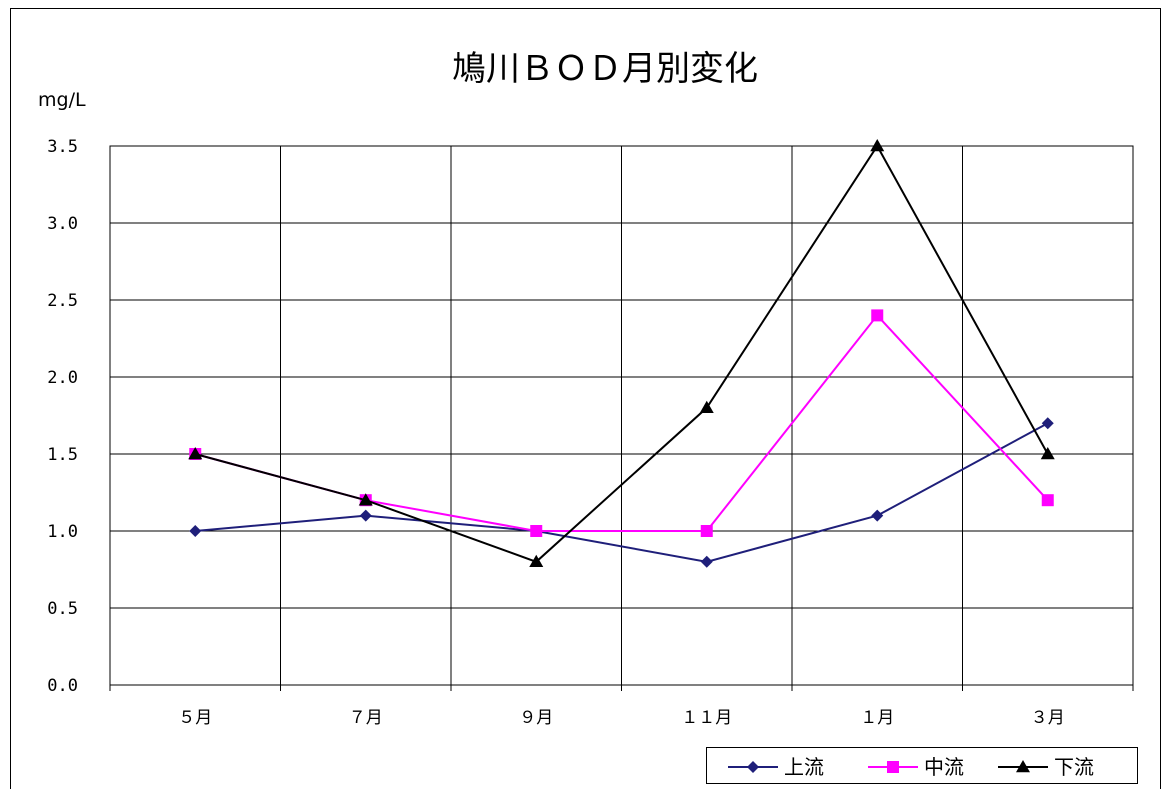 This screenshot has height=789, width=1161. Describe the element at coordinates (944, 767) in the screenshot. I see `legend-label: 中流` at that location.